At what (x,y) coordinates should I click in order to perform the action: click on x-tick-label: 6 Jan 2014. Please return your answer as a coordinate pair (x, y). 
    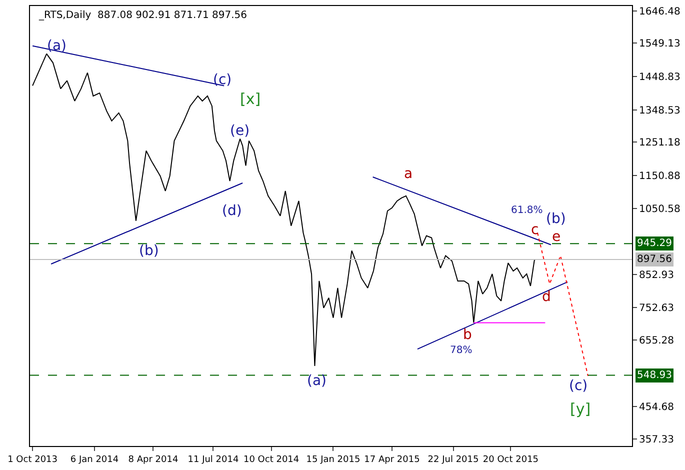
    Looking at the image, I should click on (94, 459).